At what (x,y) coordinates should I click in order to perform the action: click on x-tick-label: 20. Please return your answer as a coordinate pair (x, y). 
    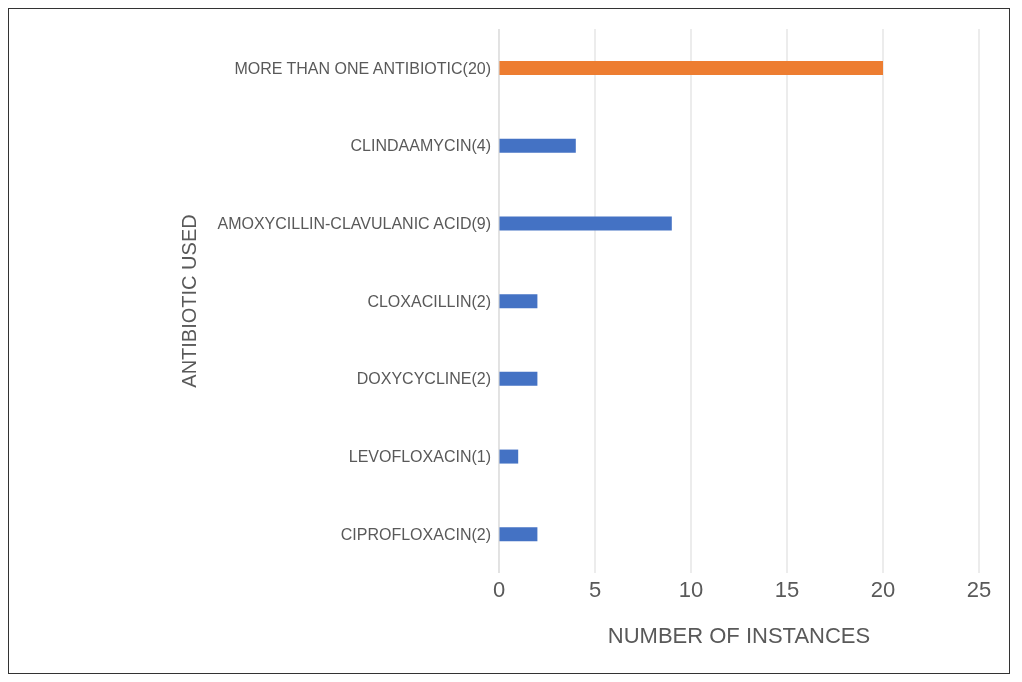
    Looking at the image, I should click on (883, 589).